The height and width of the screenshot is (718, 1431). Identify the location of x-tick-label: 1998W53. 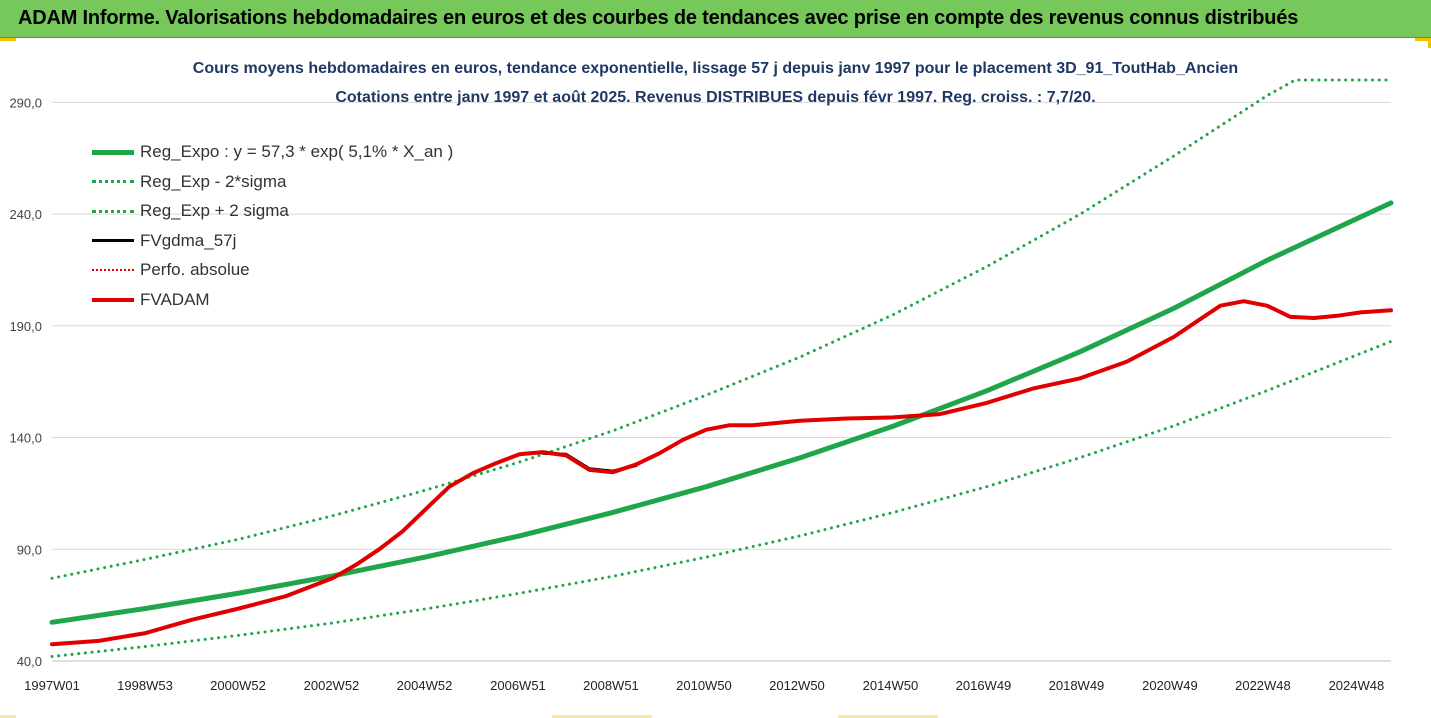
(145, 685).